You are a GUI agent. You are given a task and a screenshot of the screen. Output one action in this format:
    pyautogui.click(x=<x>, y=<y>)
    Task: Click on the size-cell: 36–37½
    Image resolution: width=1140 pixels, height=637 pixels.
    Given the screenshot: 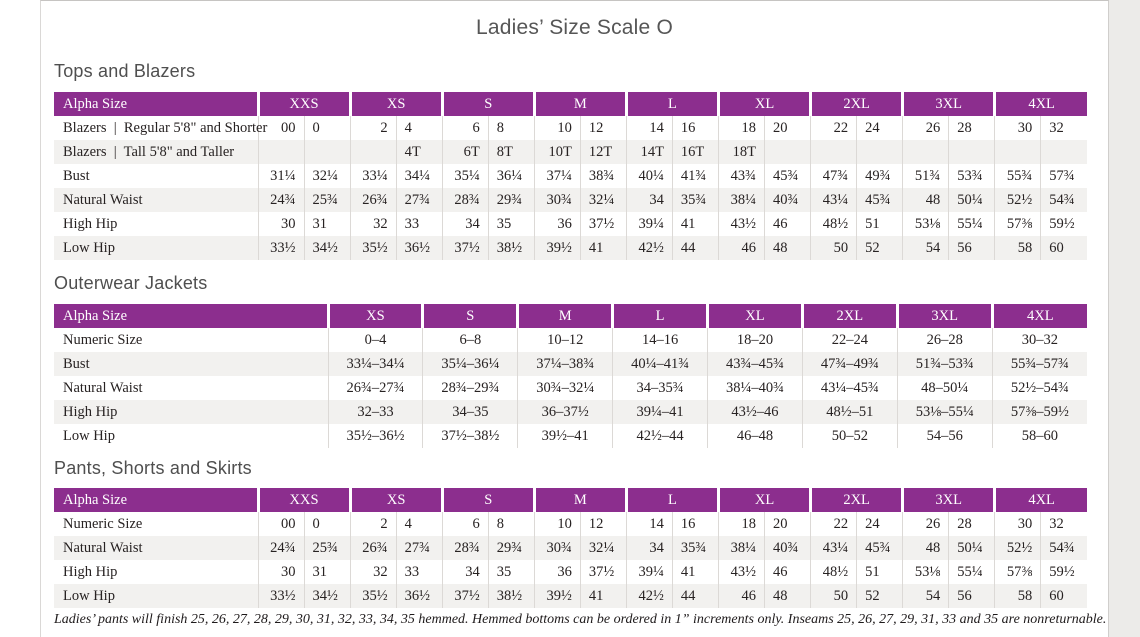 What is the action you would take?
    pyautogui.click(x=565, y=412)
    